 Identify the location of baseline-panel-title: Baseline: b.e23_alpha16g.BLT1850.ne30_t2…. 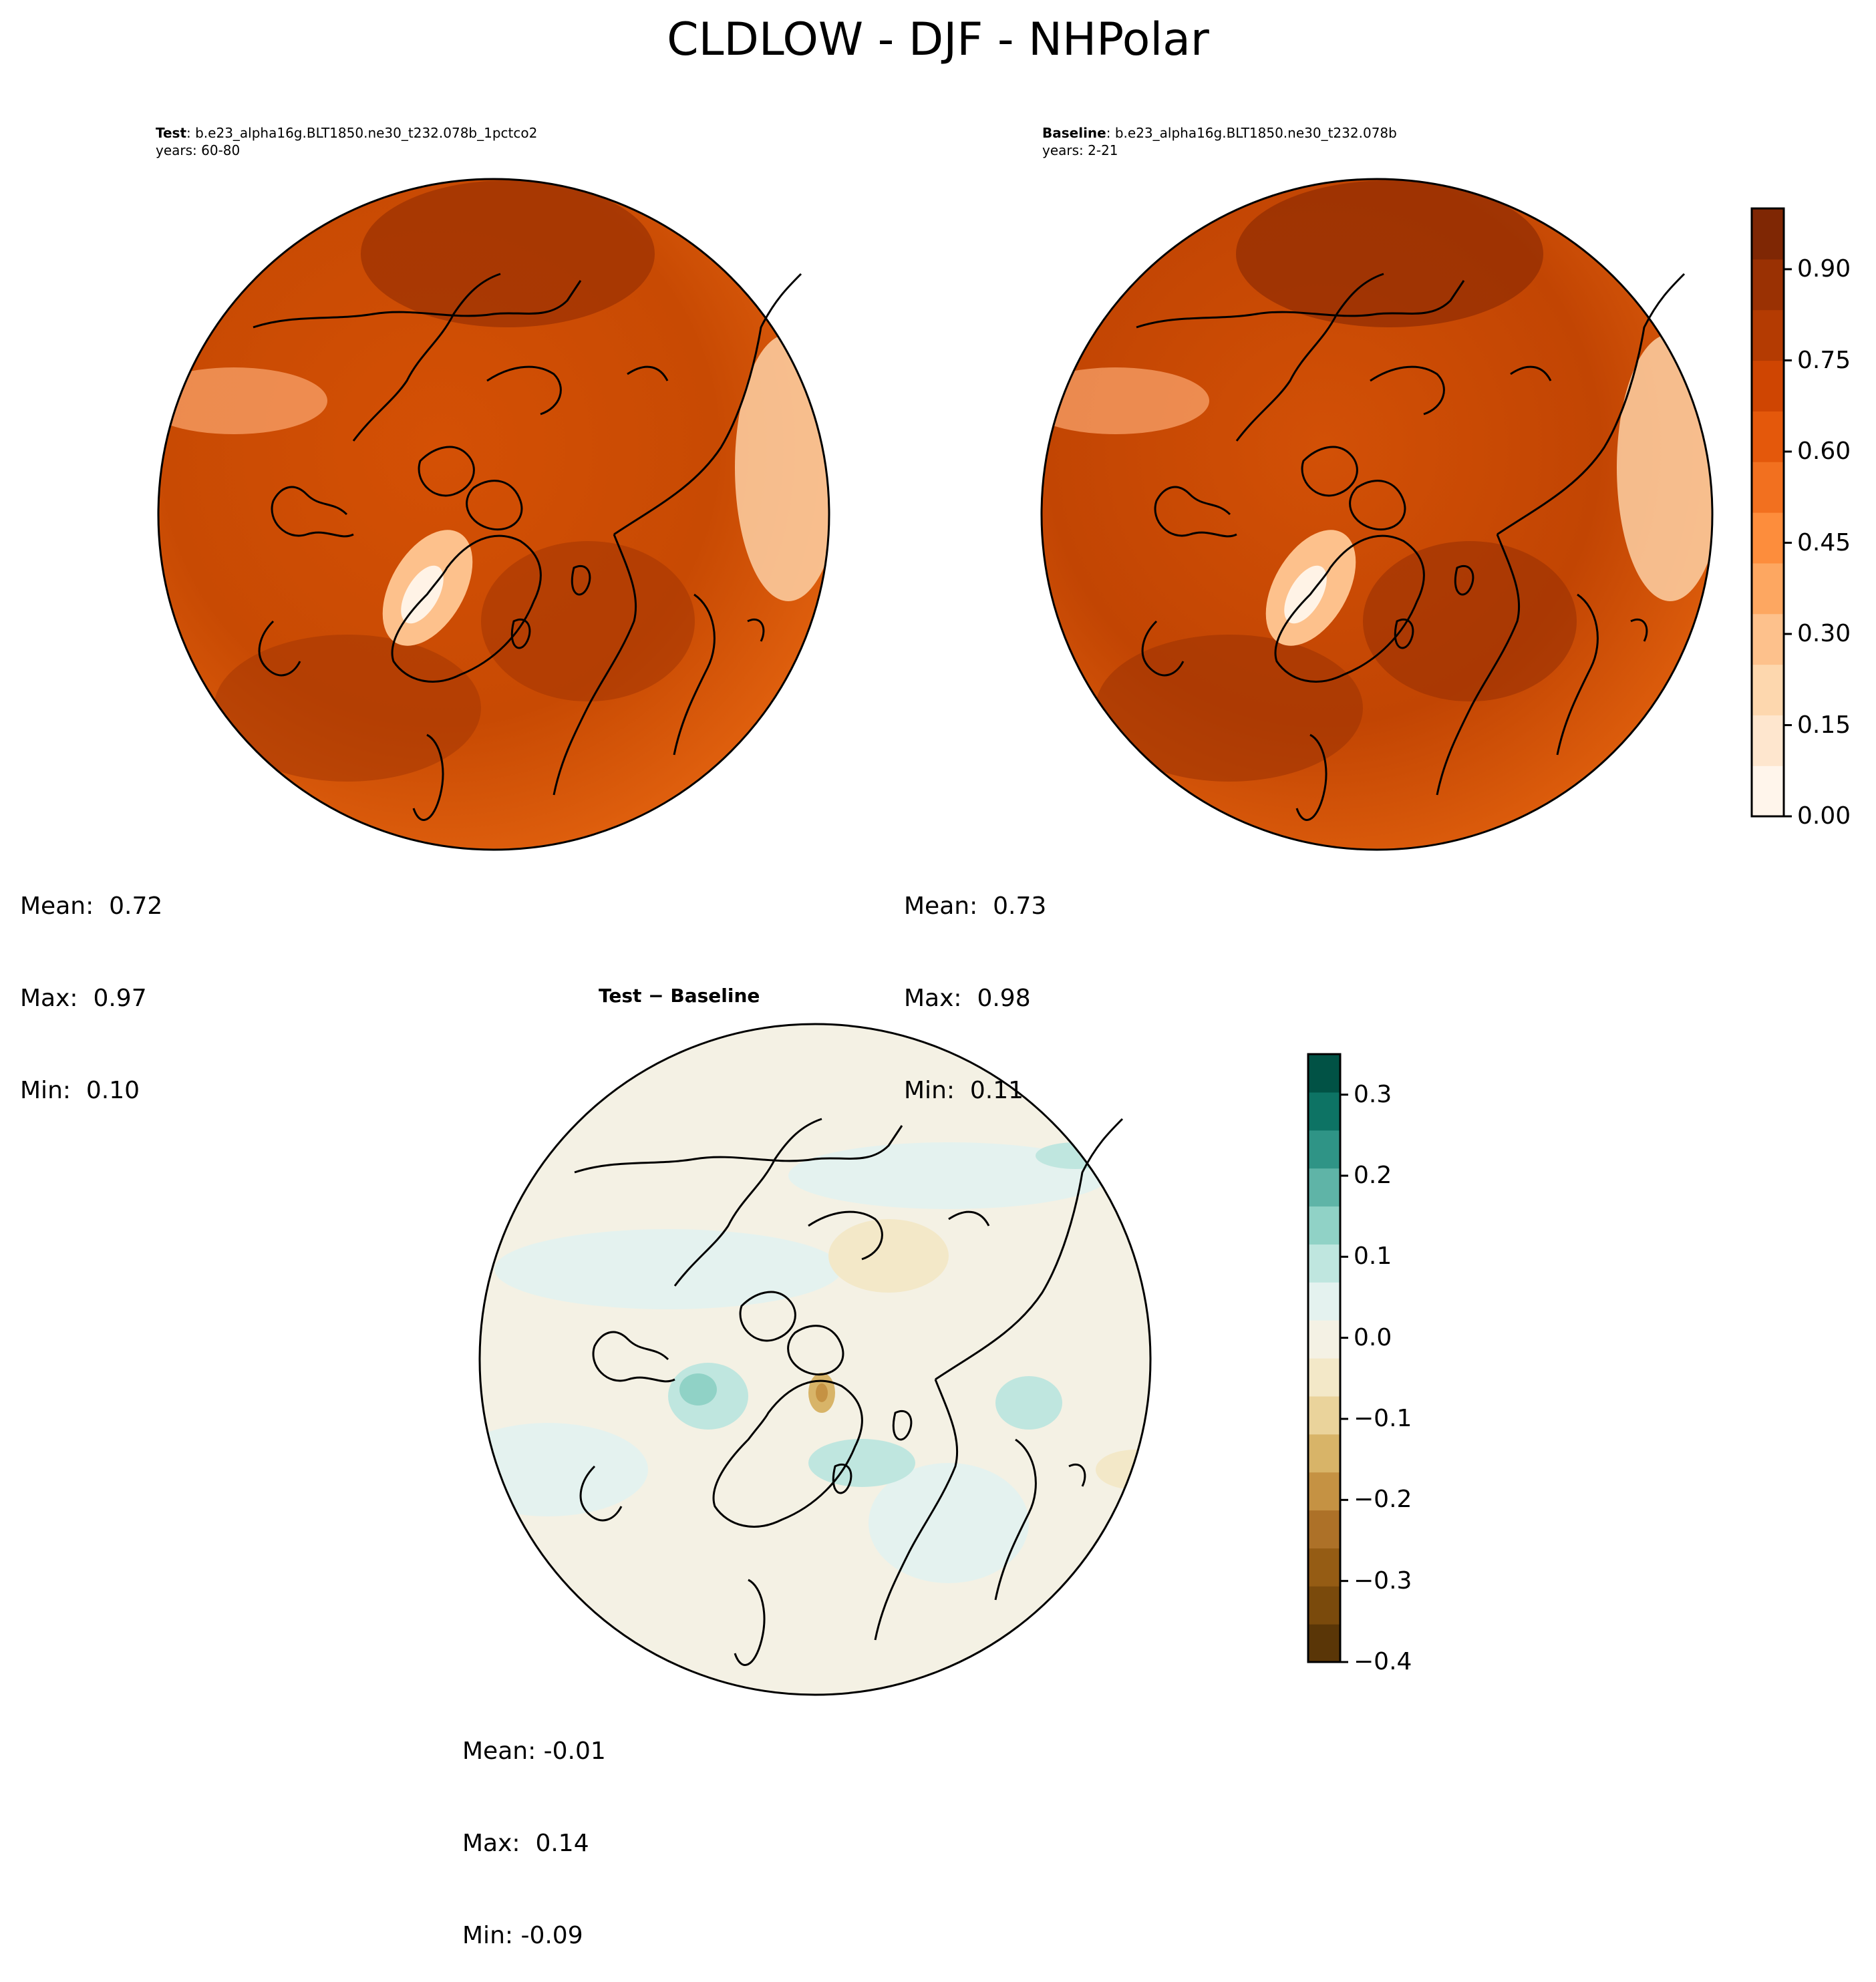
(1219, 141).